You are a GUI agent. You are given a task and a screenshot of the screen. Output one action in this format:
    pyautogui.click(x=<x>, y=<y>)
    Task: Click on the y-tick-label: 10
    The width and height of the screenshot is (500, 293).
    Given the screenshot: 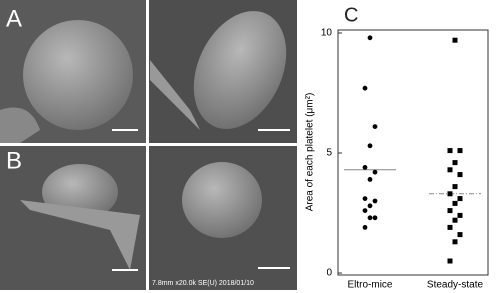 What is the action you would take?
    pyautogui.click(x=327, y=33)
    